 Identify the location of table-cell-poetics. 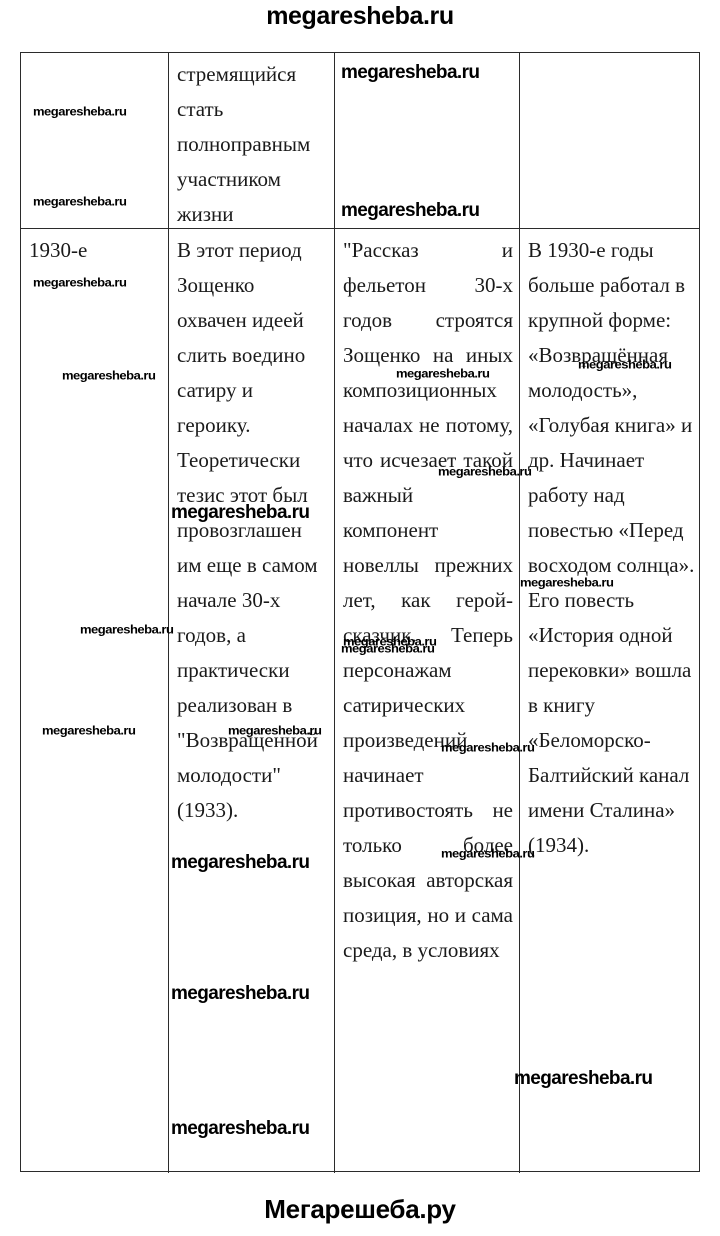
(426, 140).